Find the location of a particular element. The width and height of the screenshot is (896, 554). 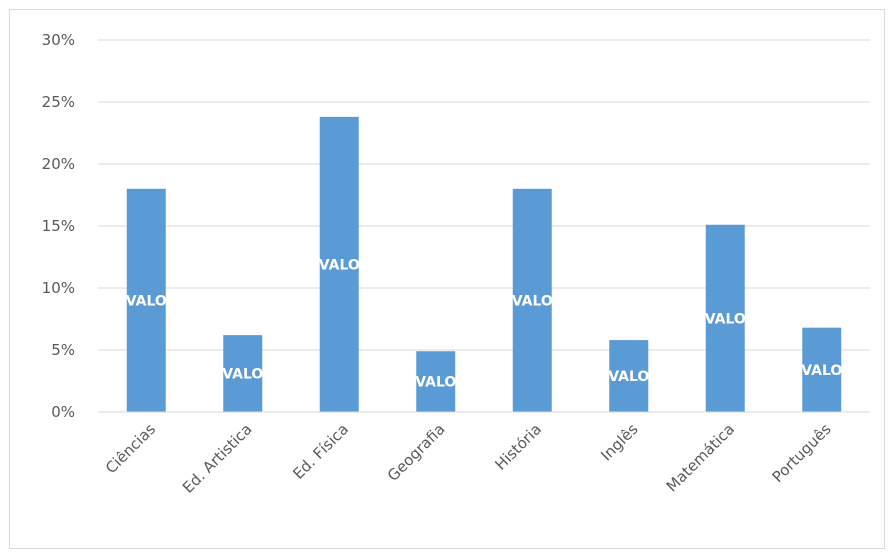

x-category-label: Português is located at coordinates (802, 453).